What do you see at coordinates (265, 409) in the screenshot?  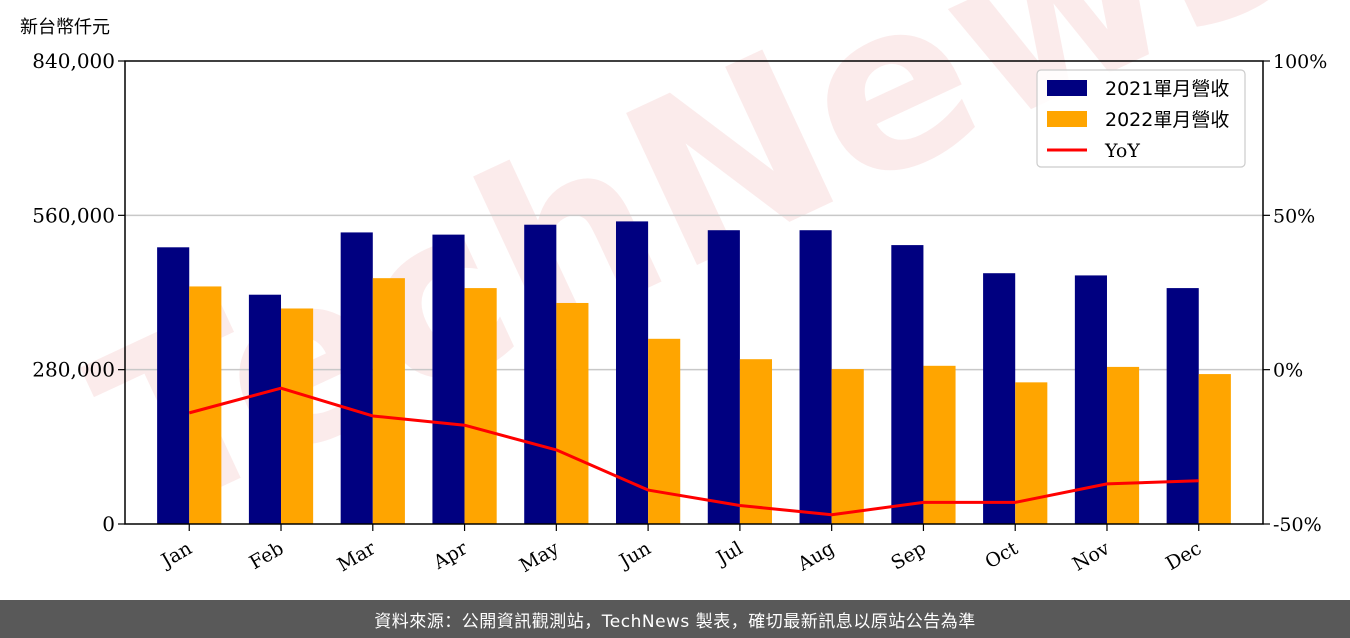 I see `bar-series1-feb` at bounding box center [265, 409].